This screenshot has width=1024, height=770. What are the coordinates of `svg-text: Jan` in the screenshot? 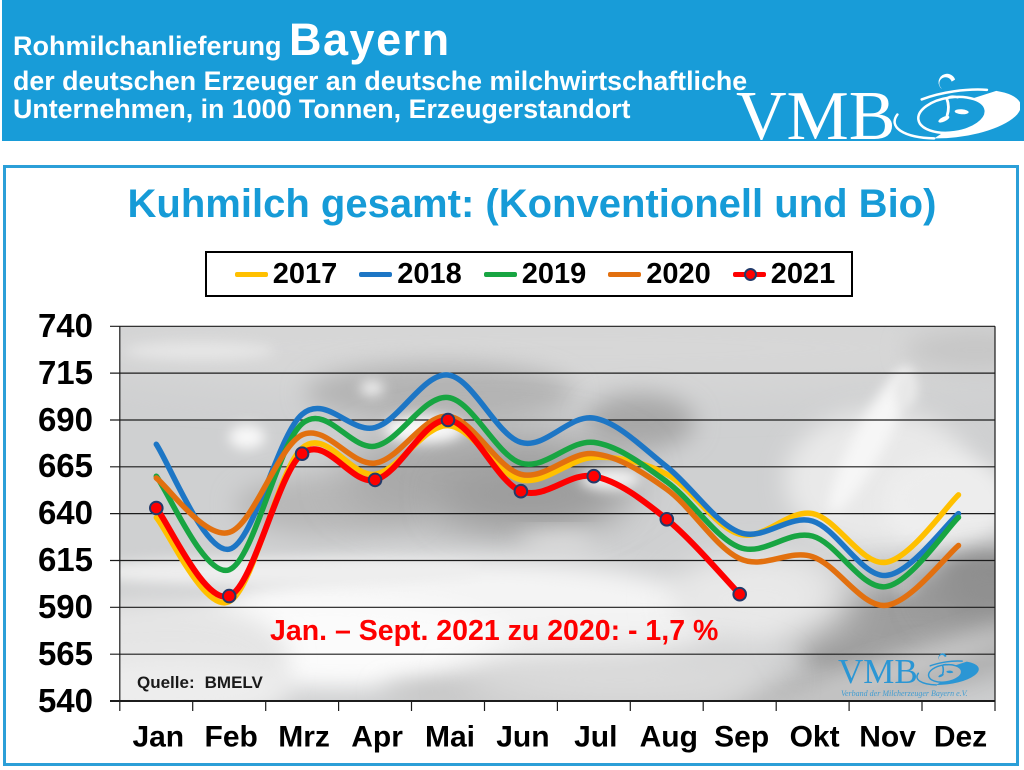 It's located at (158, 737).